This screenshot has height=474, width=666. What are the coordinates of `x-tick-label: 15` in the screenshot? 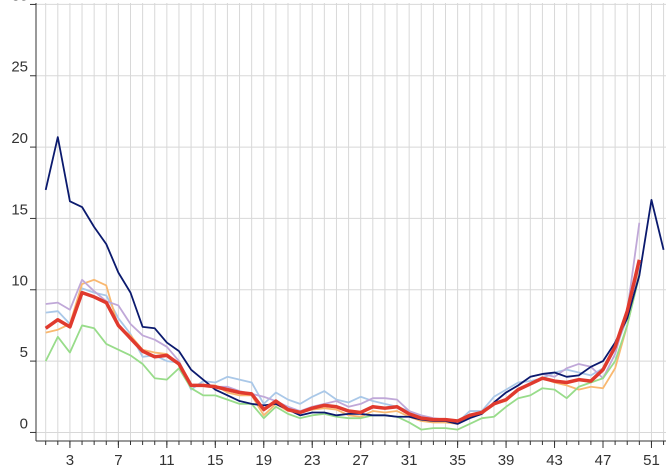 It's located at (215, 460).